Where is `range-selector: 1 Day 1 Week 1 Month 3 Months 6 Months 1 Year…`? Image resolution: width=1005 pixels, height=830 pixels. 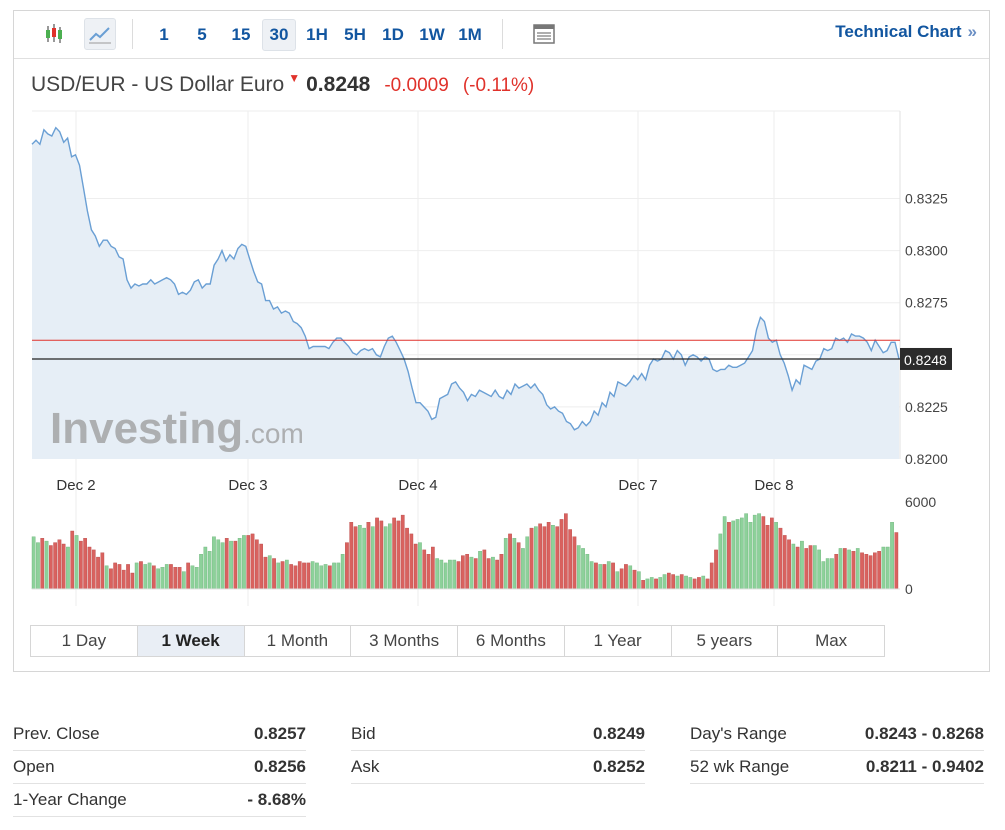
range-selector: 1 Day 1 Week 1 Month 3 Months 6 Months 1 Year… is located at coordinates (457, 641).